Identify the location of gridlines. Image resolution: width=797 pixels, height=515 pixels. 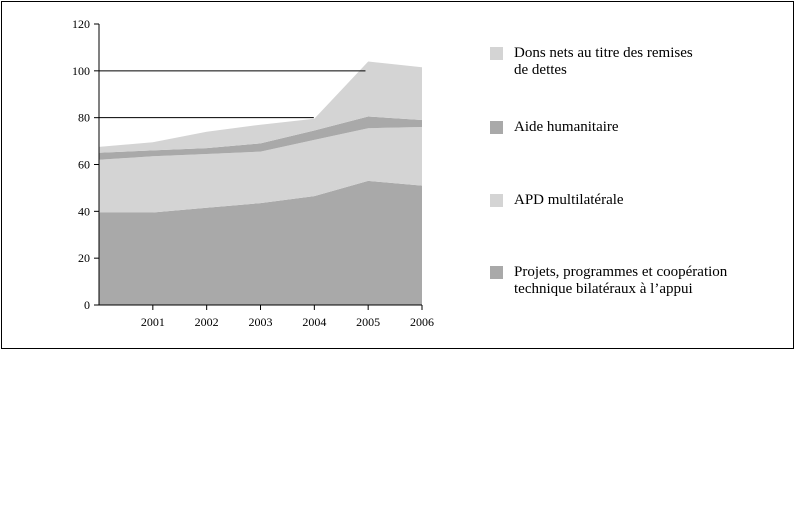
(232, 94).